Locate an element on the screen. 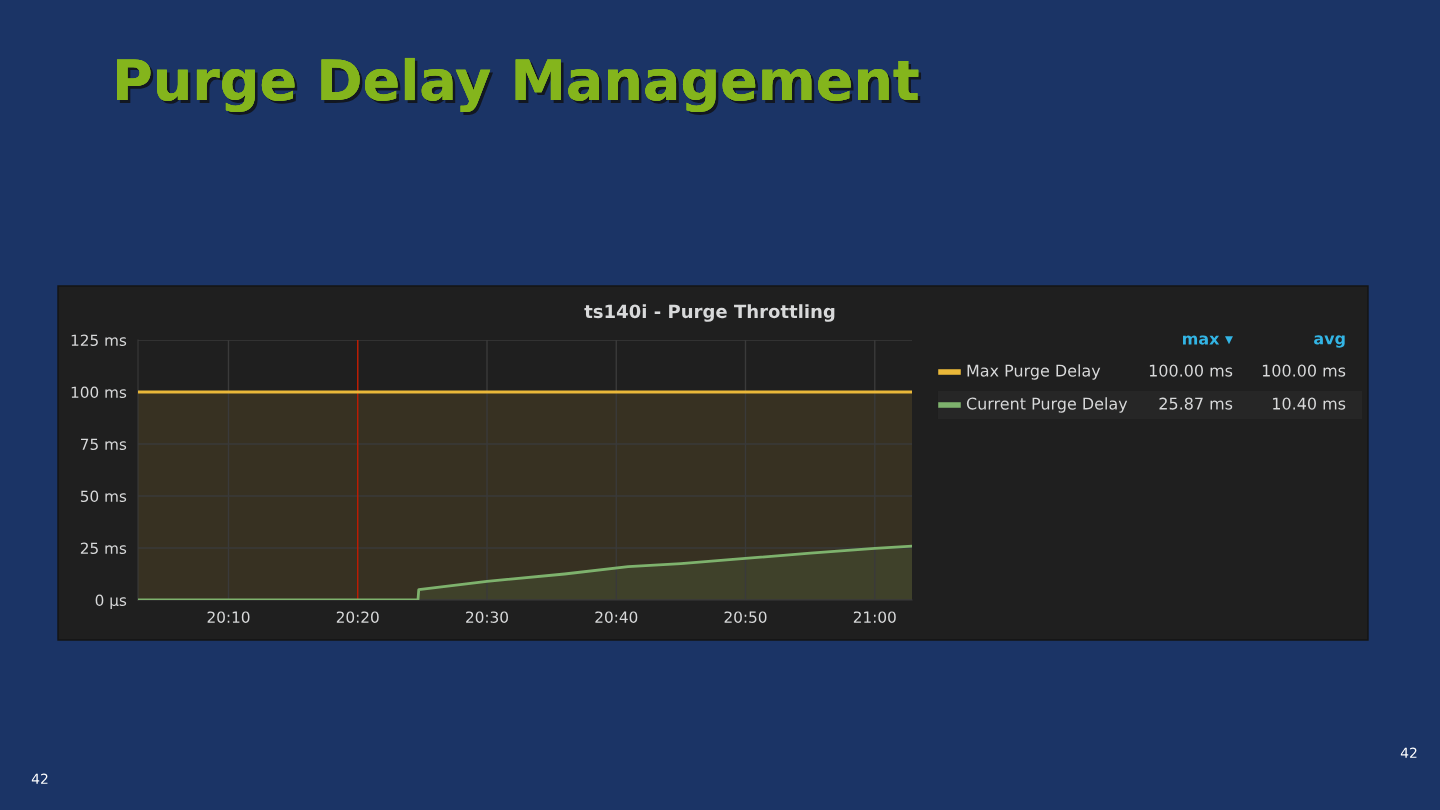  x-tick-label: 20:10 is located at coordinates (228, 617).